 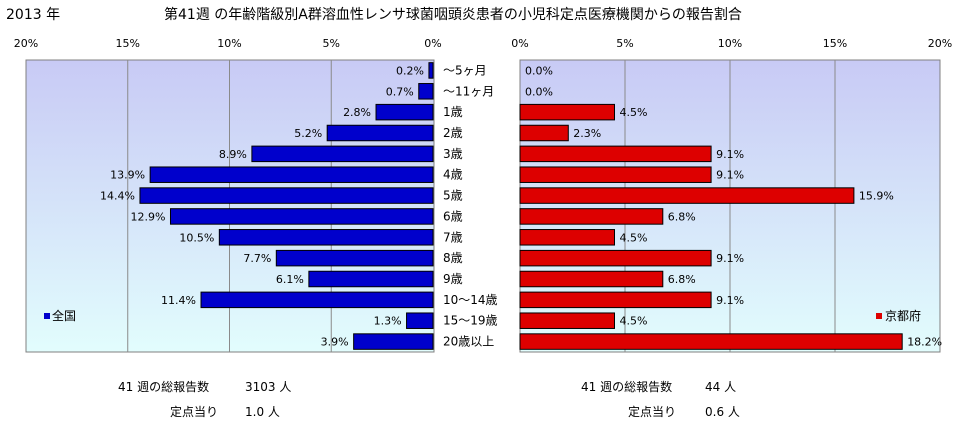 What do you see at coordinates (470, 321) in the screenshot?
I see `category-label: 15～19歳` at bounding box center [470, 321].